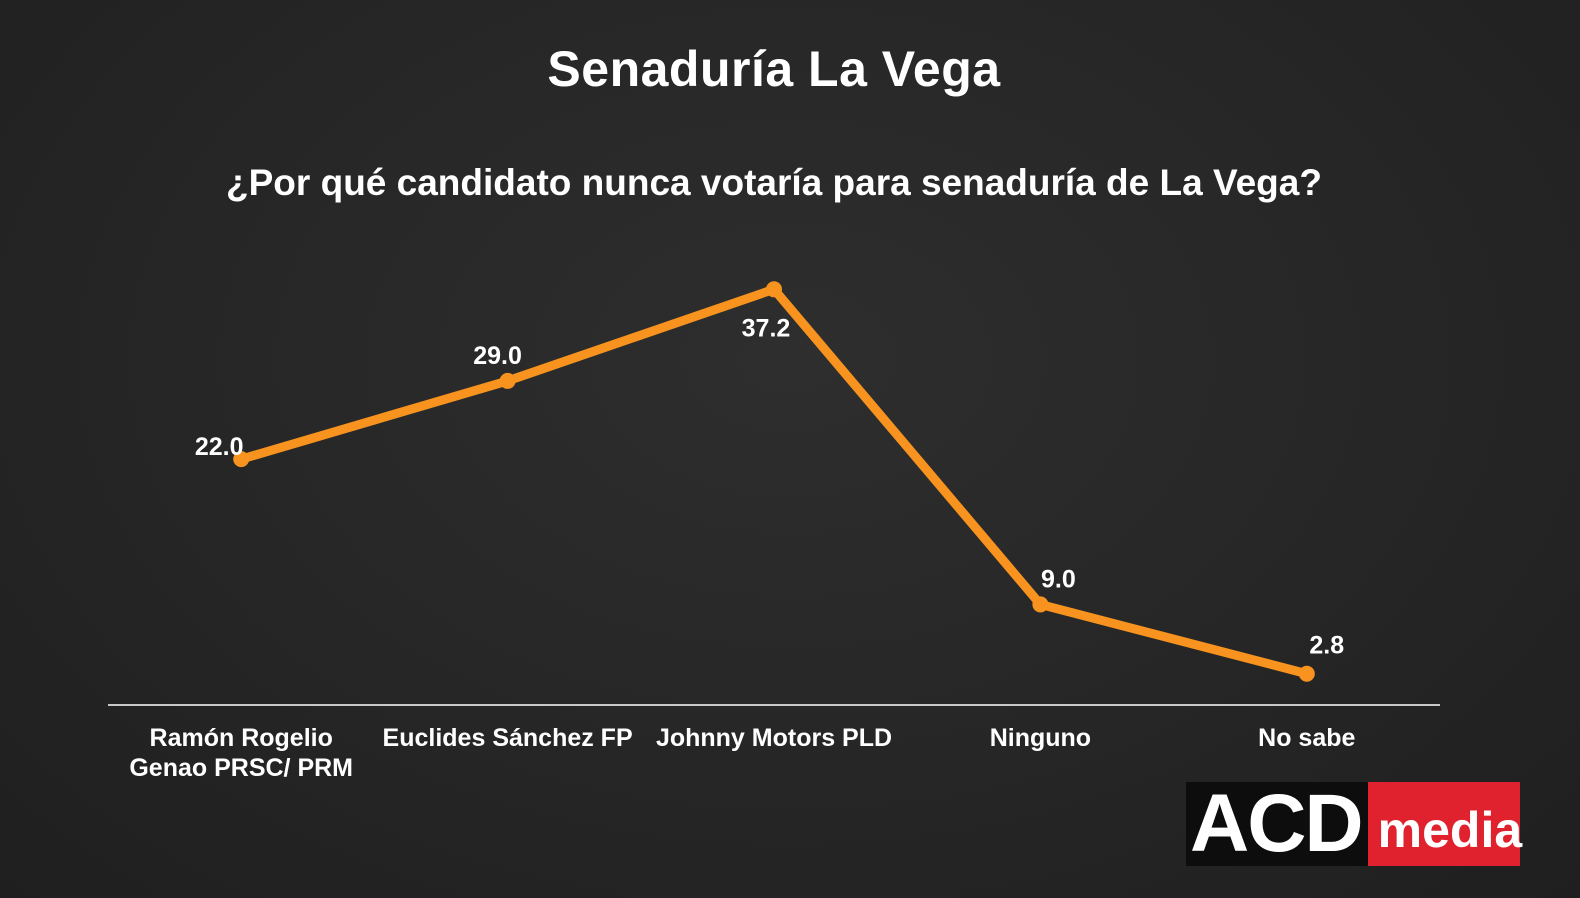 The height and width of the screenshot is (898, 1580). What do you see at coordinates (1058, 579) in the screenshot?
I see `data-label: 9.0` at bounding box center [1058, 579].